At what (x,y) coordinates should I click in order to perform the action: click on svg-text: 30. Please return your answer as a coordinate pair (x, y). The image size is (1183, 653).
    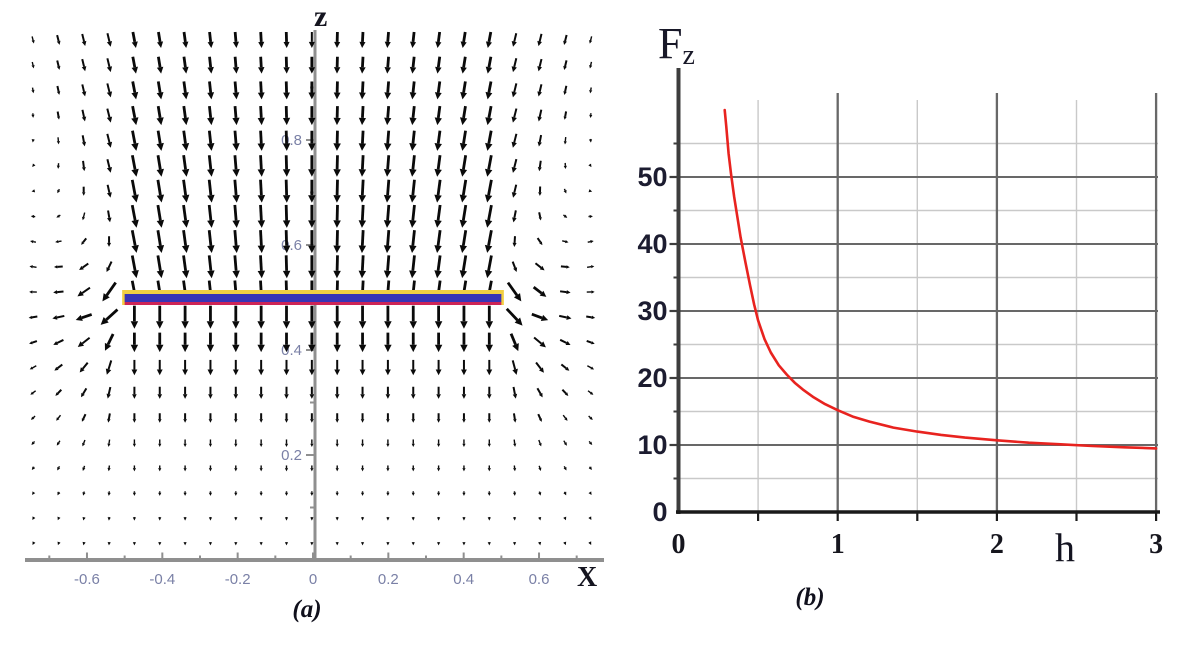
    Looking at the image, I should click on (652, 311).